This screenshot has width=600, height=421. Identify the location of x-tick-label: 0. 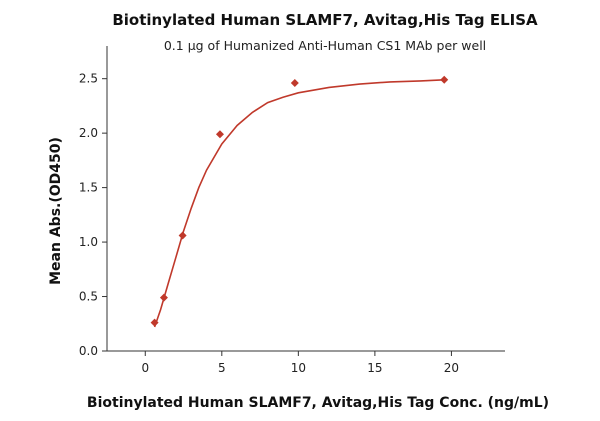
(145, 368).